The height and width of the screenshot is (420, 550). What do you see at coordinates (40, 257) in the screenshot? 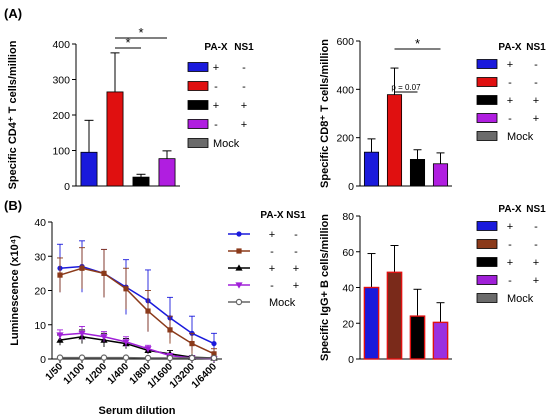
I see `y-tick-label: 30` at bounding box center [40, 257].